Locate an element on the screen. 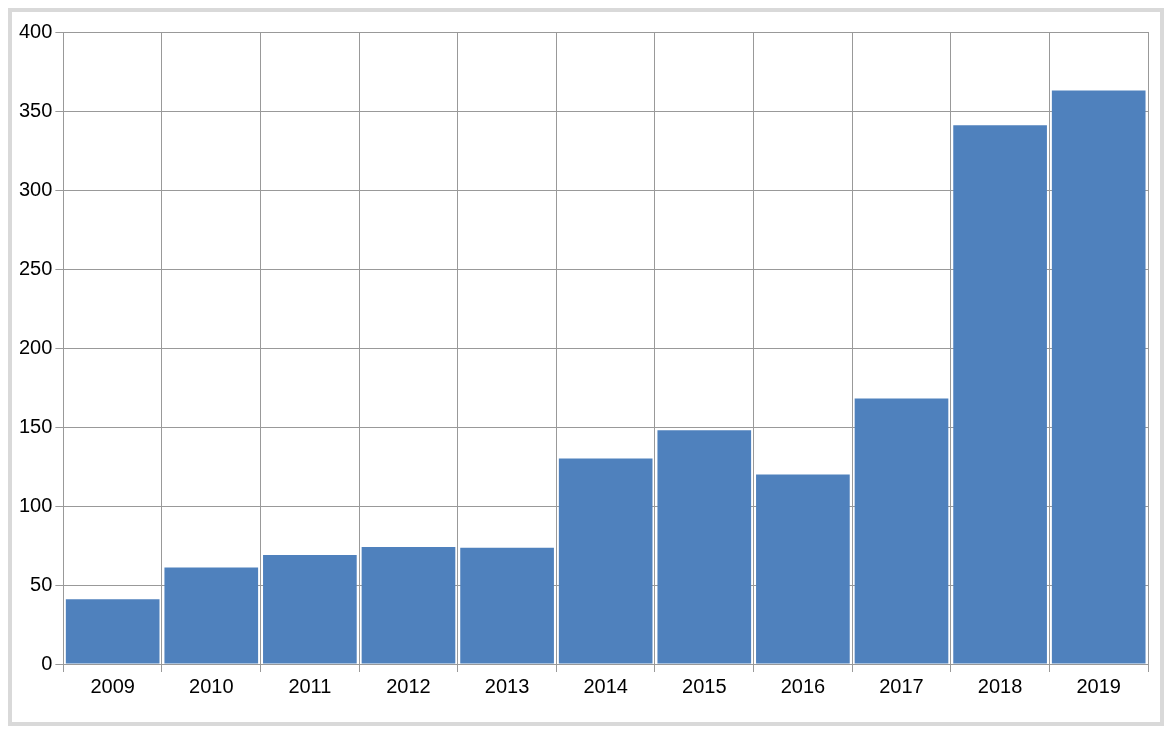  x-tick-label: 2017 is located at coordinates (901, 685).